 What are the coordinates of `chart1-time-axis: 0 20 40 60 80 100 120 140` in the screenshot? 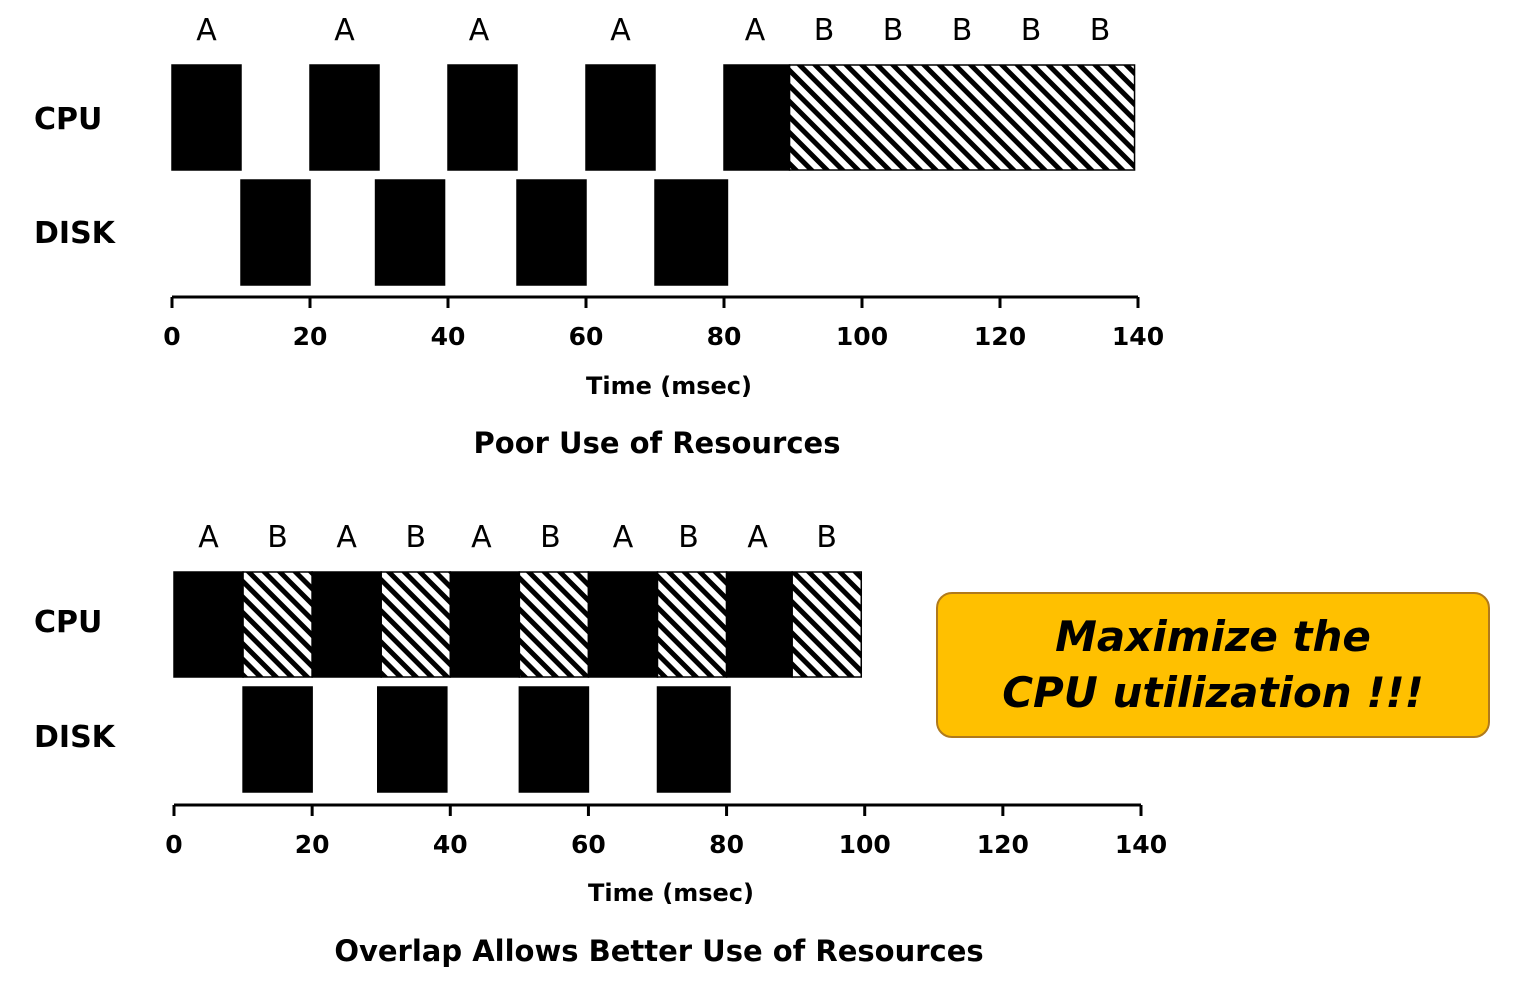 It's located at (666, 831).